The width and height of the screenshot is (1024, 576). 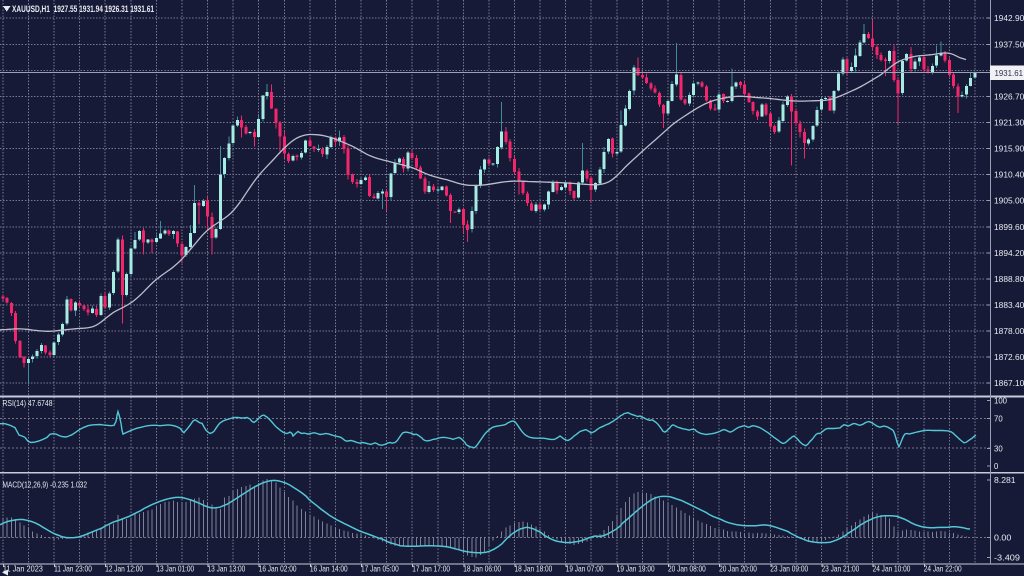 What do you see at coordinates (1005, 480) in the screenshot?
I see `svg-text: 8.281` at bounding box center [1005, 480].